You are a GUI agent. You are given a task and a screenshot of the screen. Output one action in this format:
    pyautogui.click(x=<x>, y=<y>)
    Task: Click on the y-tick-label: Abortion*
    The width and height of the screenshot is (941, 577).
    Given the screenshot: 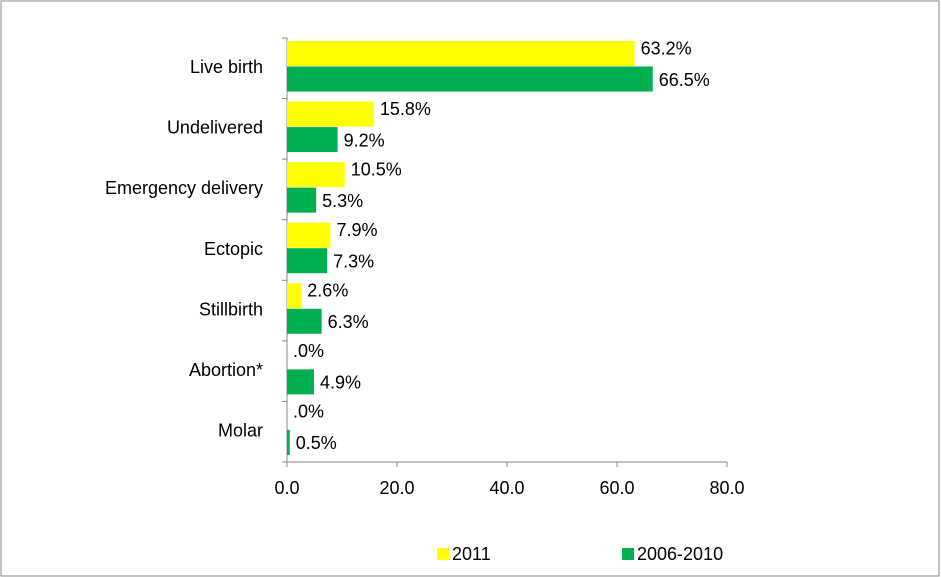 What is the action you would take?
    pyautogui.click(x=226, y=370)
    